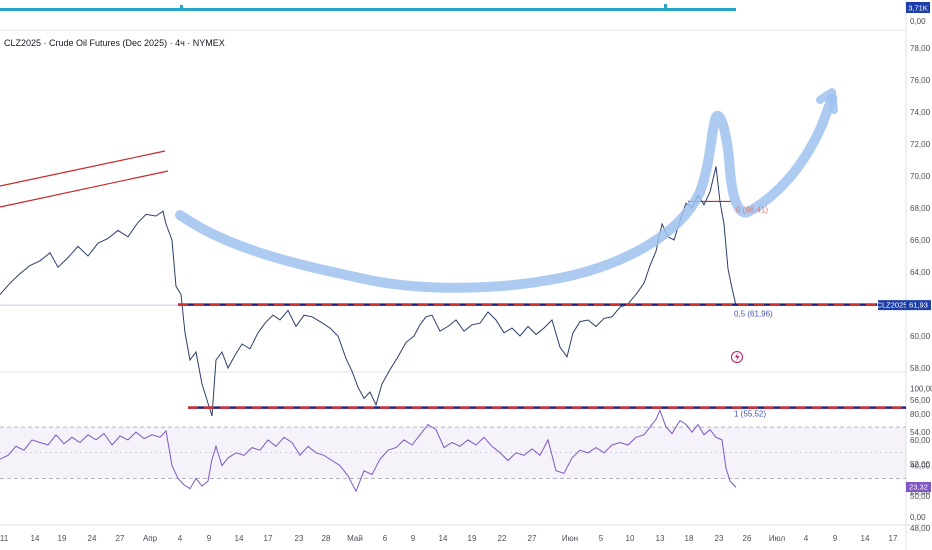  Describe the element at coordinates (83, 168) in the screenshot. I see `channel-upper-line` at that location.